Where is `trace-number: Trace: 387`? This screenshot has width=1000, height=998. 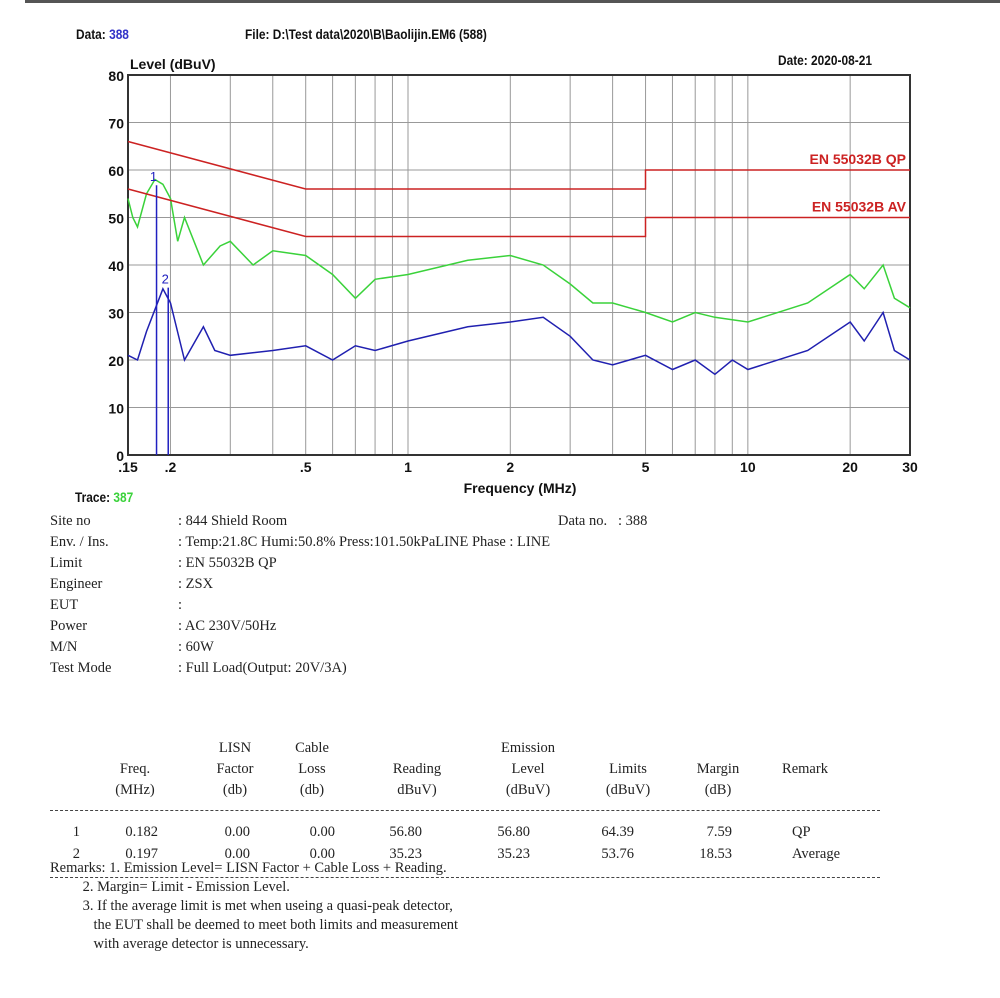 trace-number: Trace: 387 is located at coordinates (104, 497).